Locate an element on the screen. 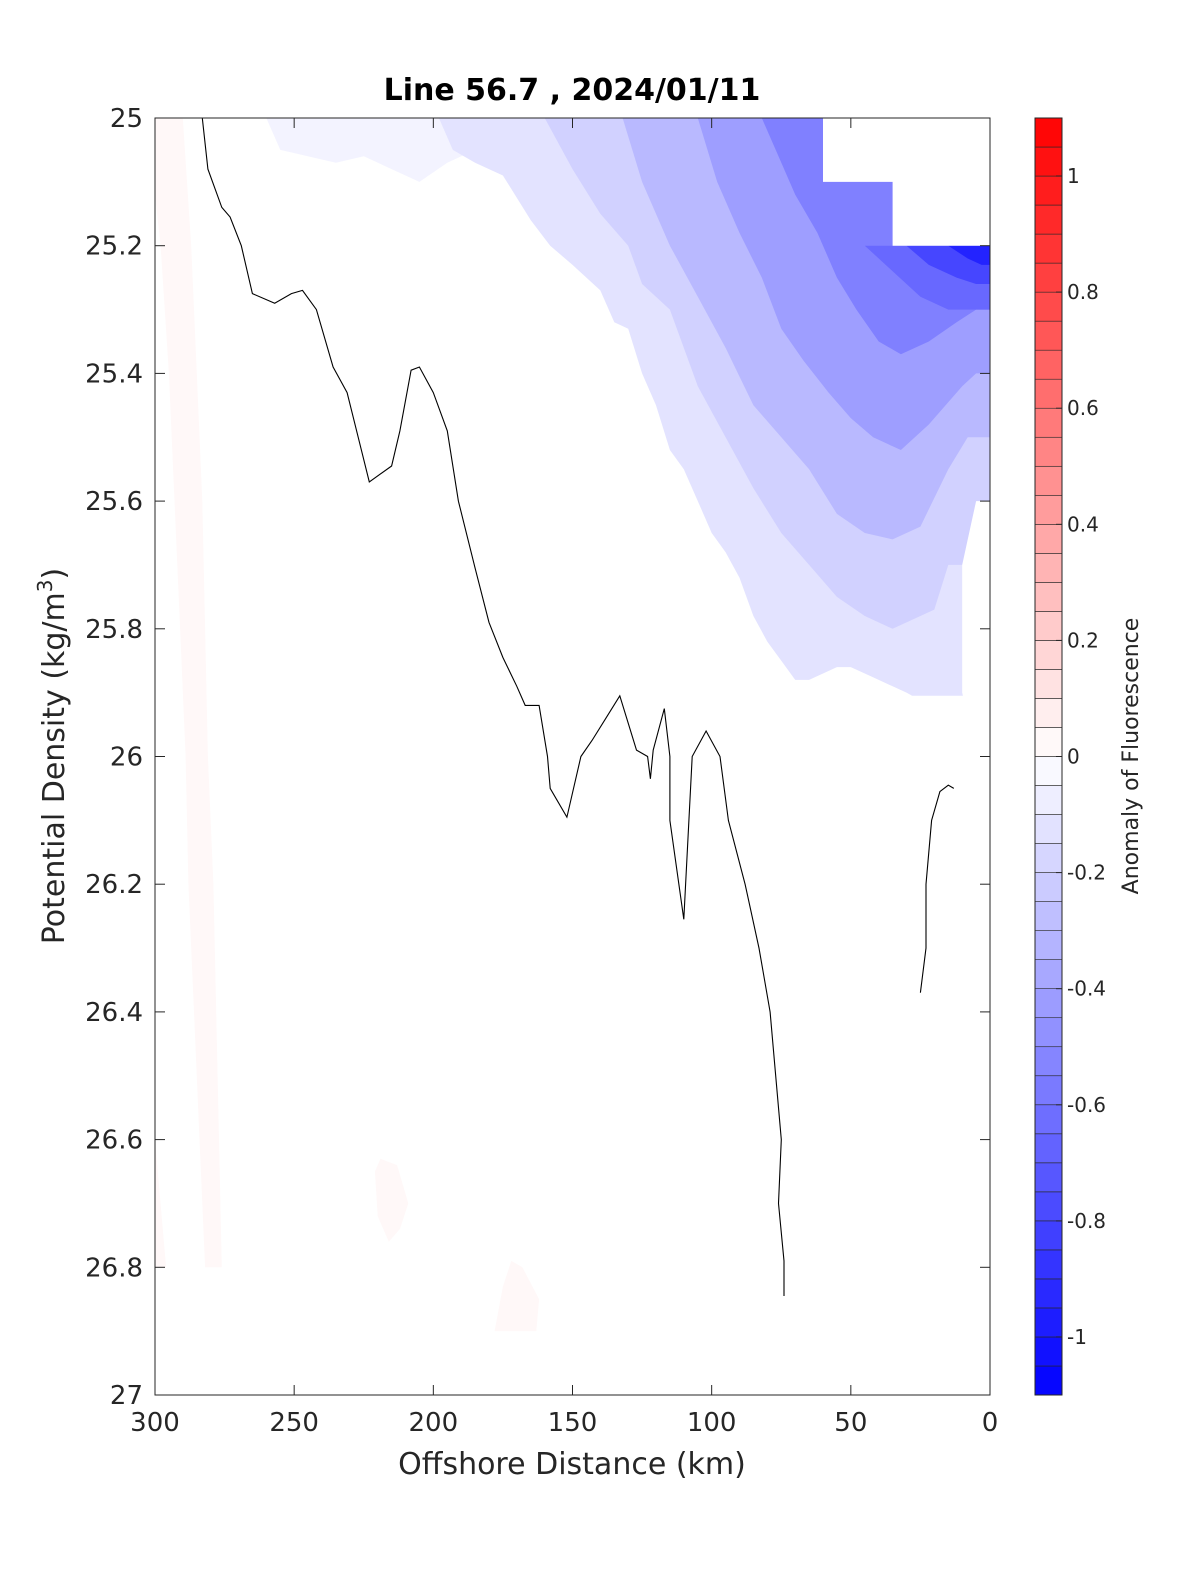 This screenshot has width=1200, height=1575. zero-contour-small is located at coordinates (937, 888).